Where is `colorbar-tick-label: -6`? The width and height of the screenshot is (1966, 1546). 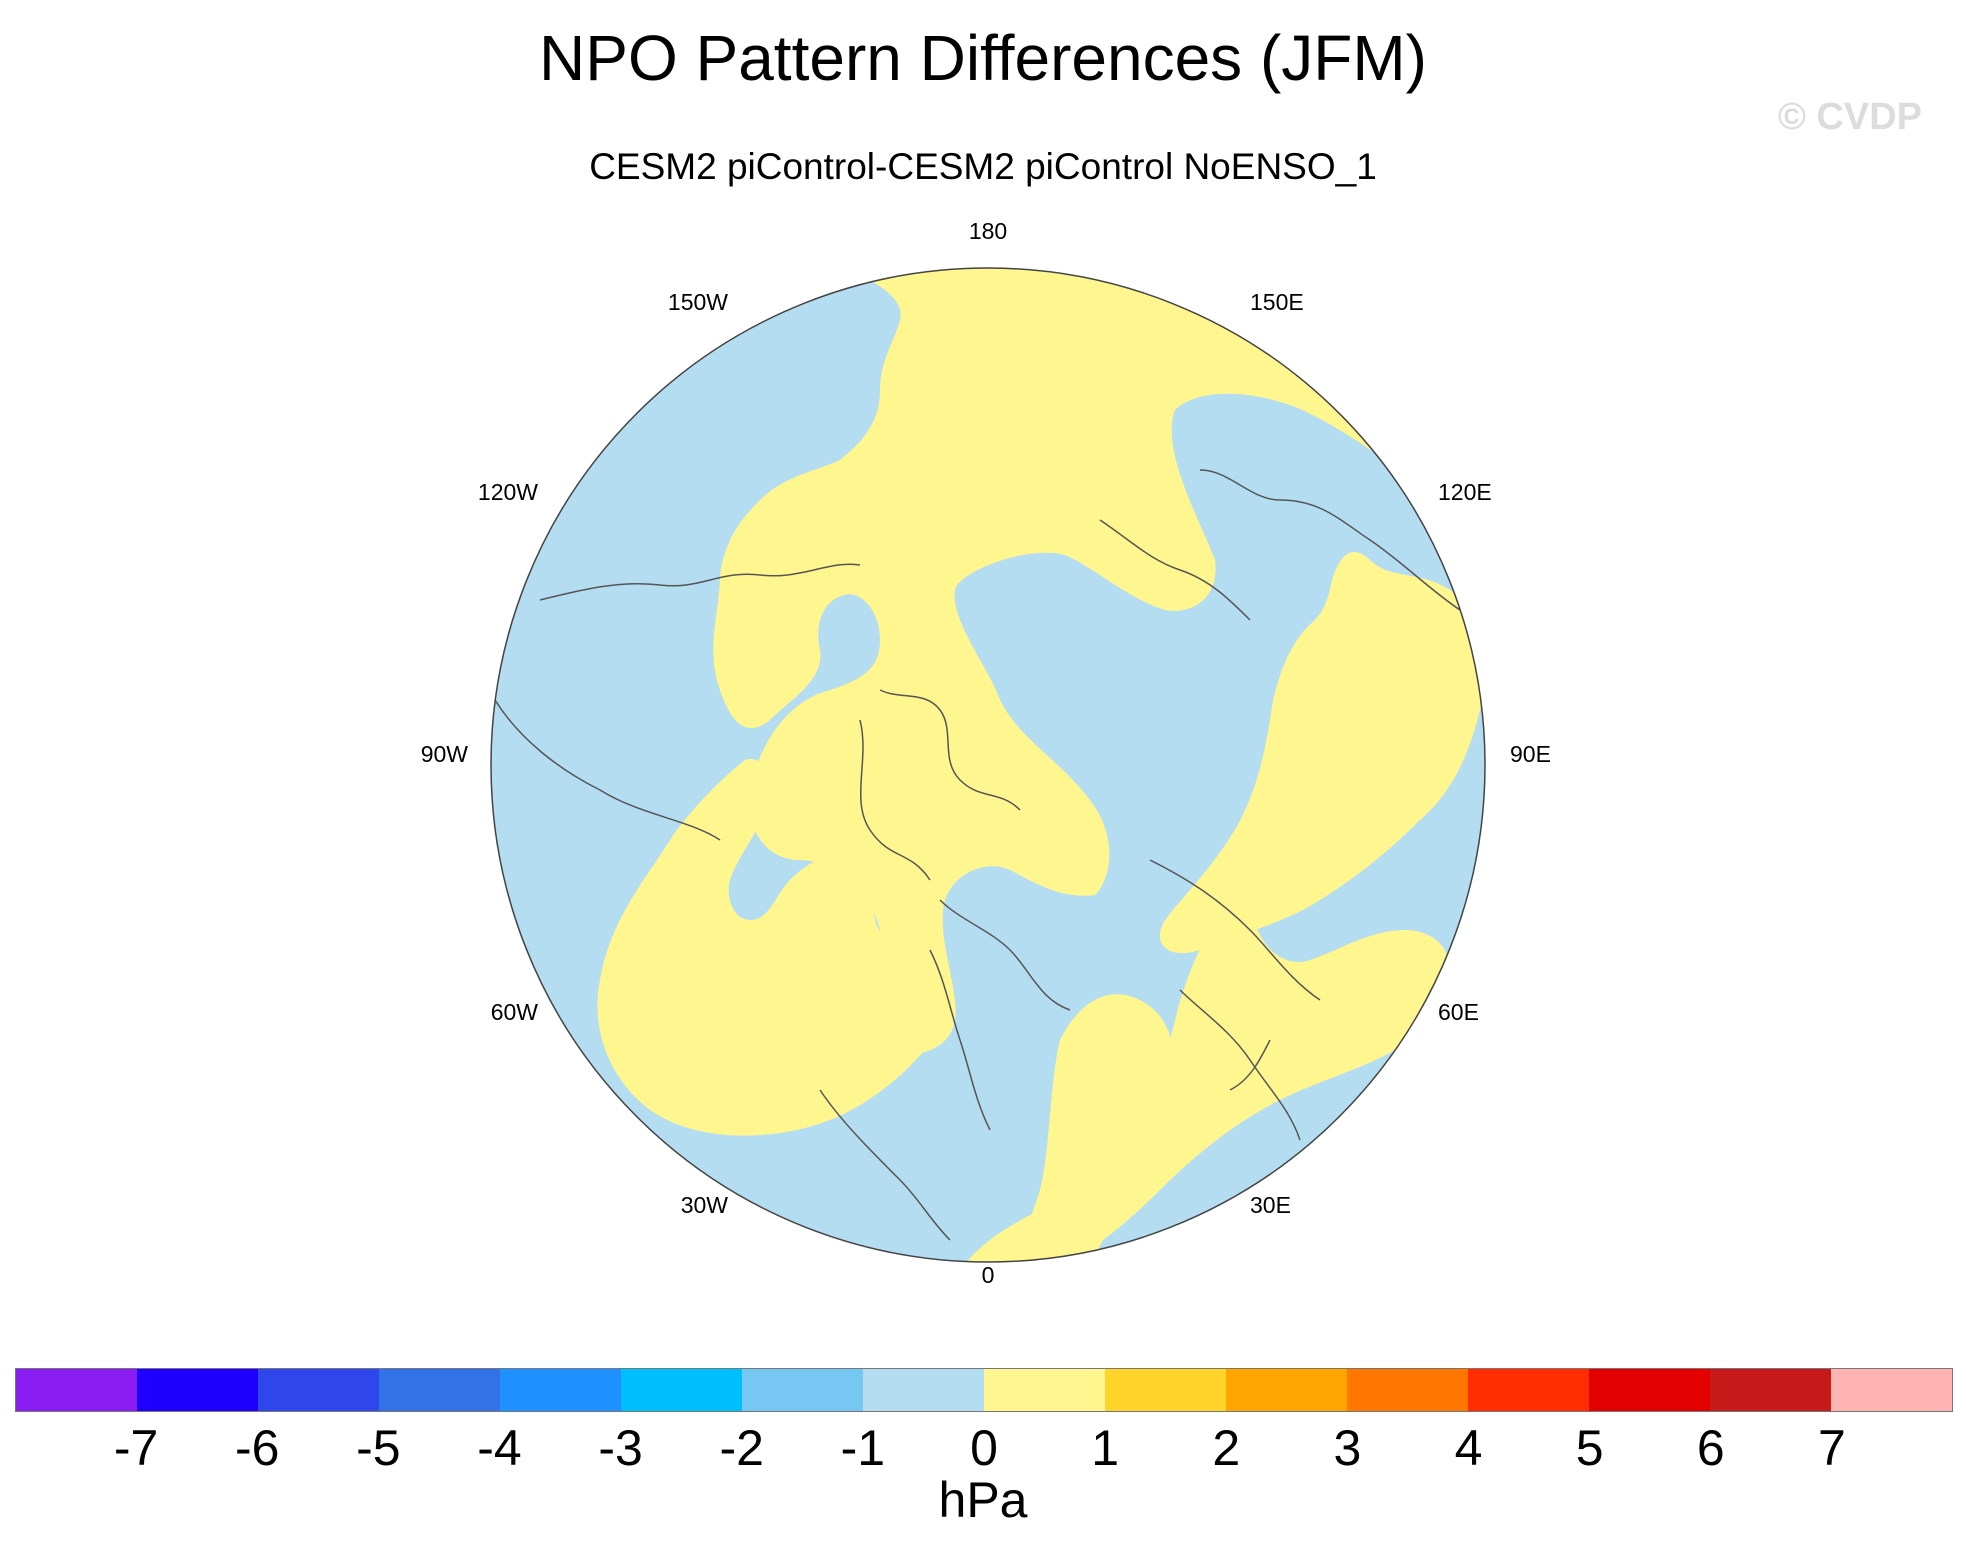
colorbar-tick-label: -6 is located at coordinates (257, 1448).